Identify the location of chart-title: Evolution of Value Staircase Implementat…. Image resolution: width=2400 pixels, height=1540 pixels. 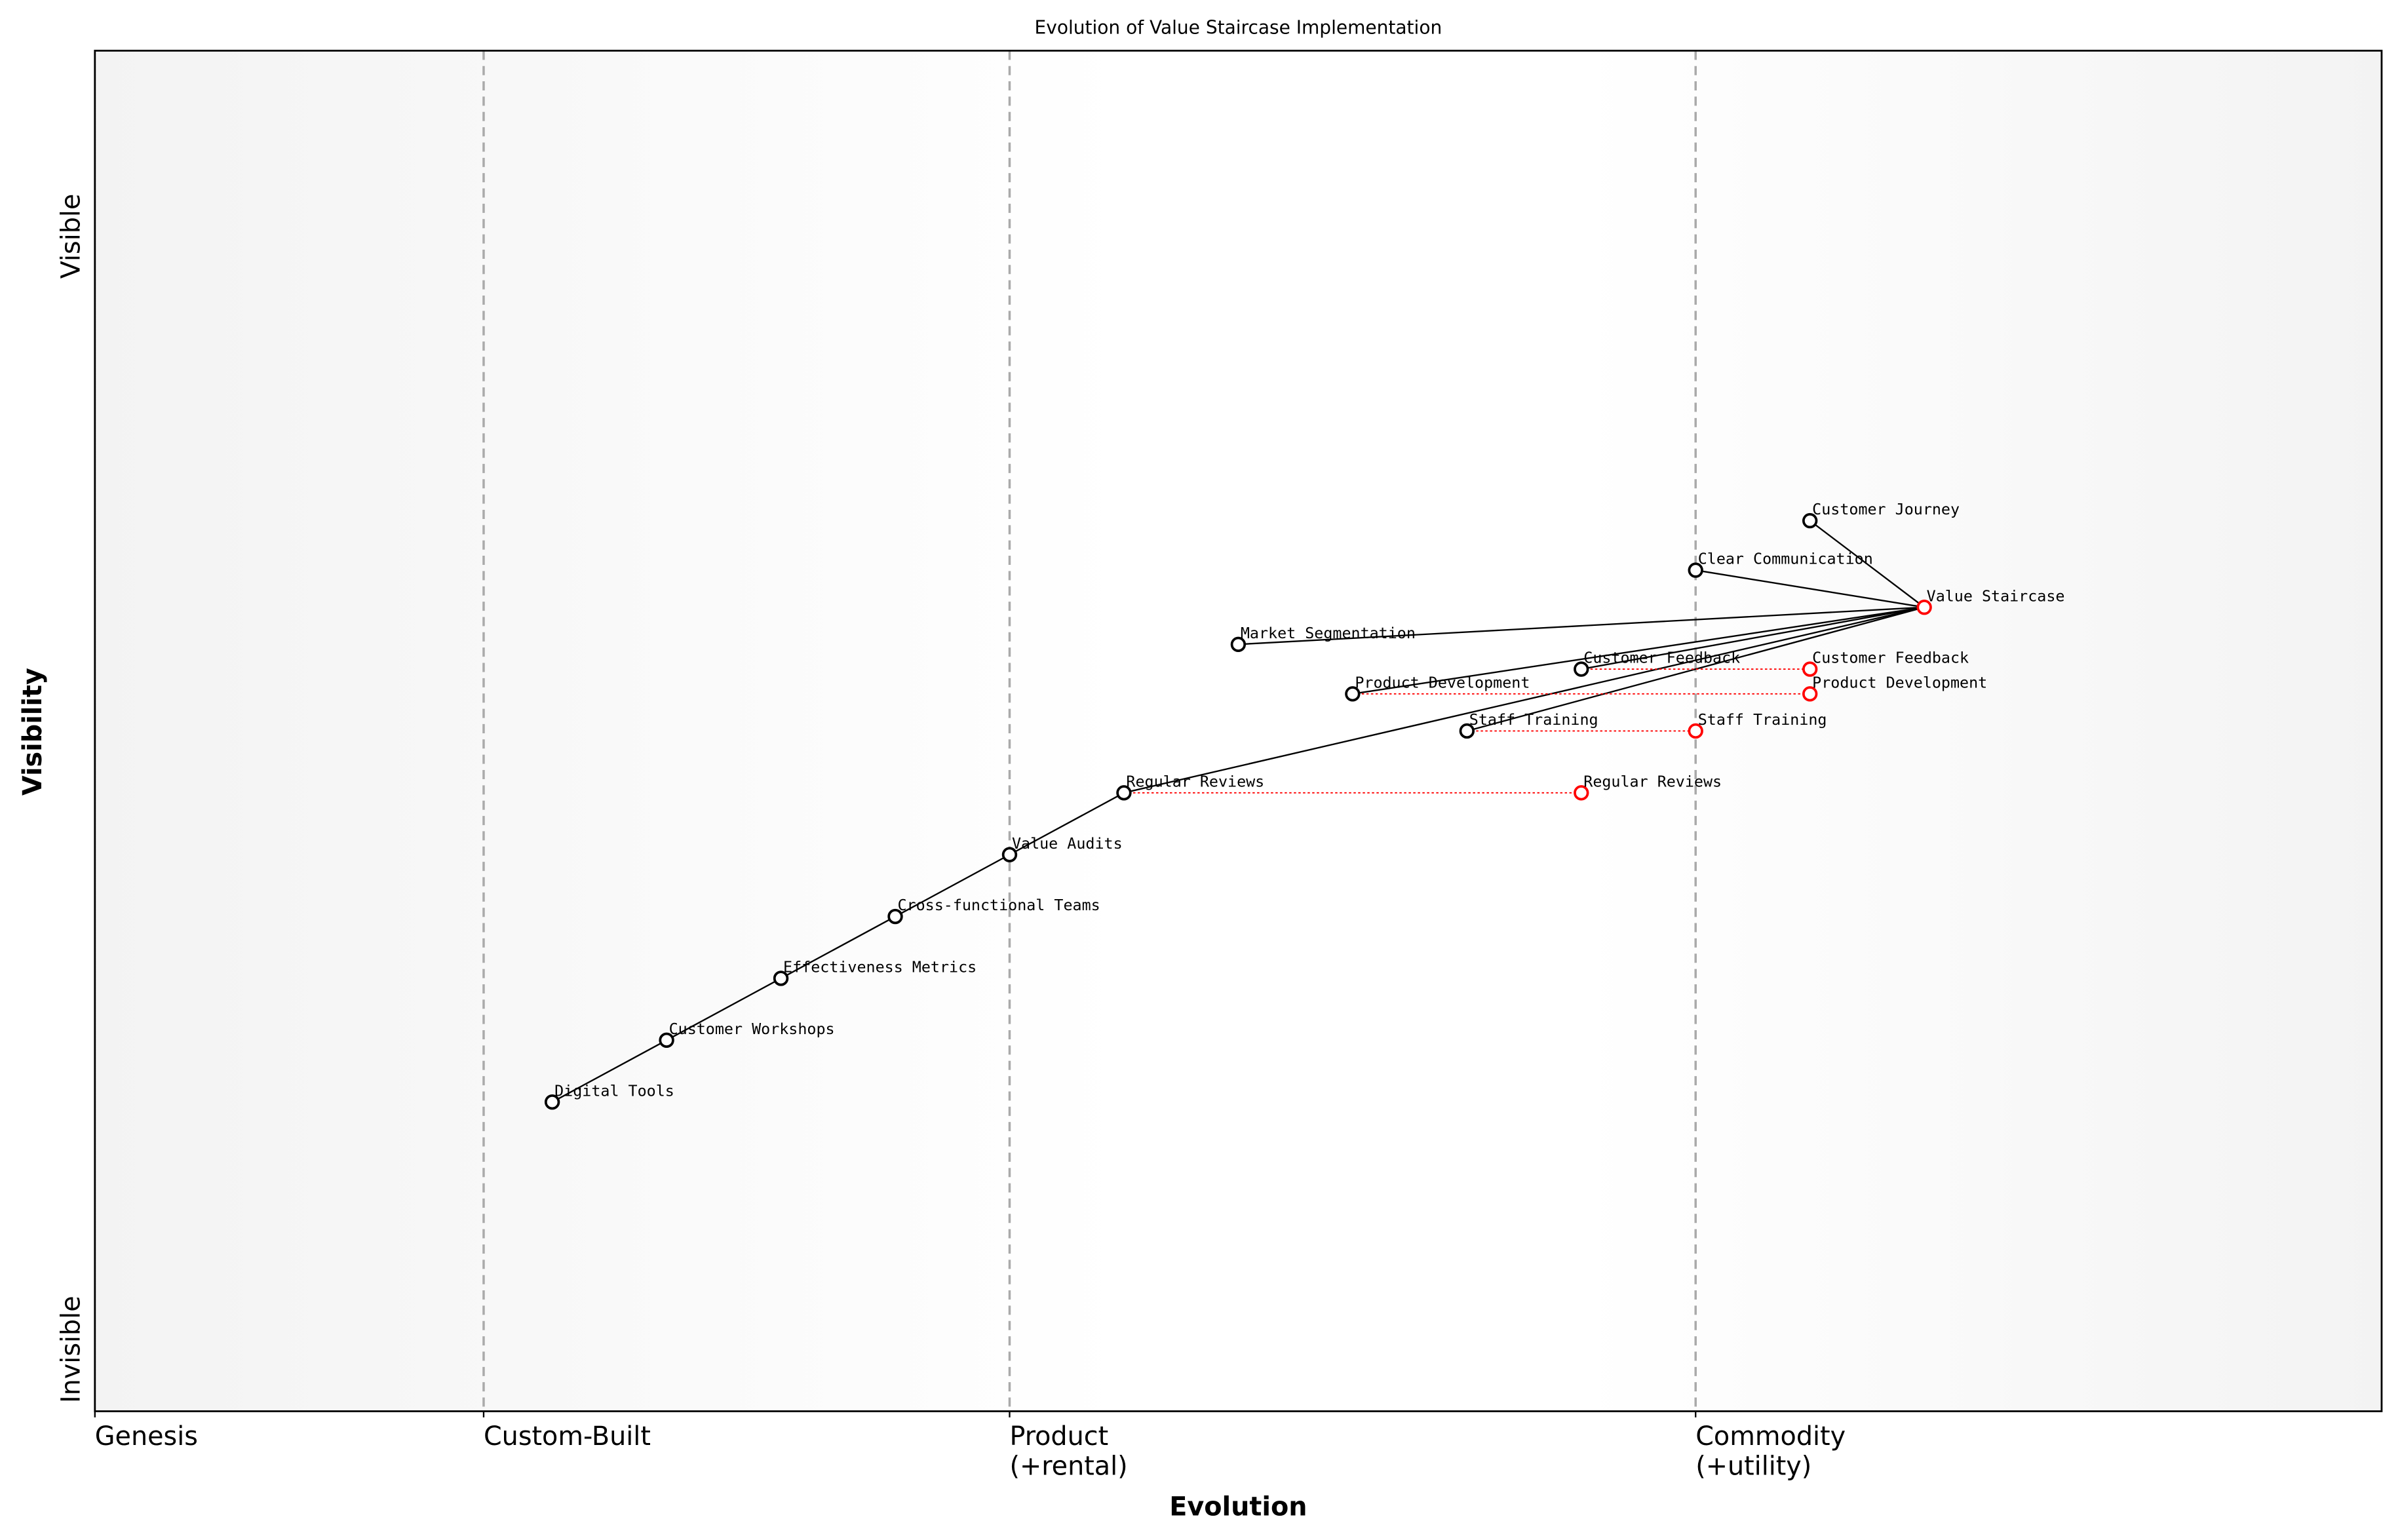
(1238, 28).